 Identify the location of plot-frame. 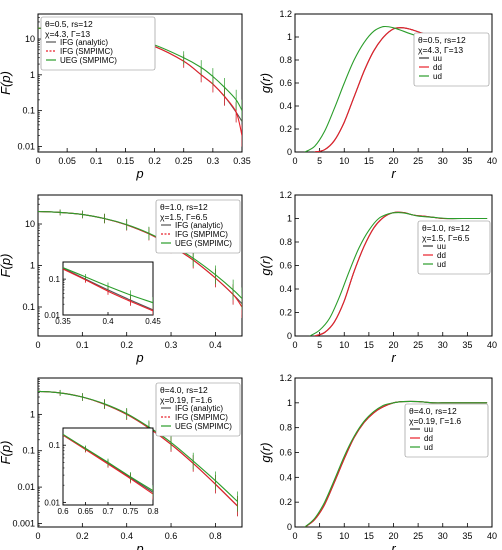
(108, 288).